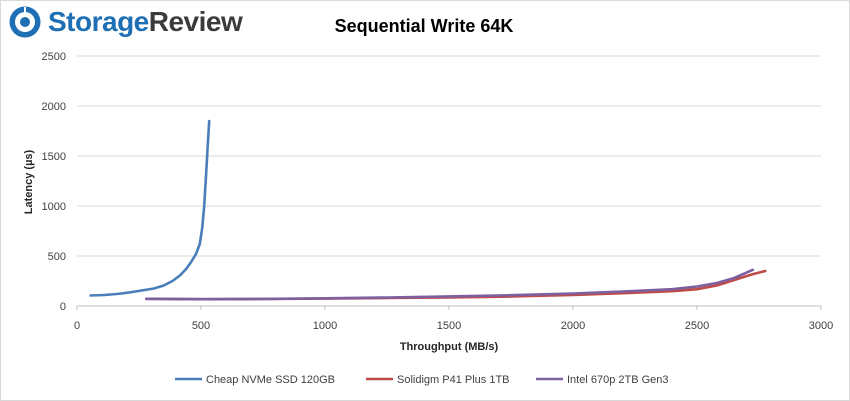  I want to click on y-tick-label: 2000, so click(54, 107).